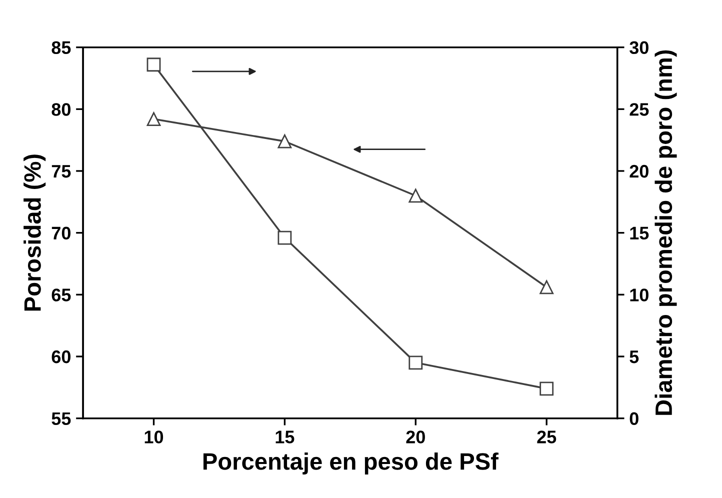 This screenshot has height=498, width=722. Describe the element at coordinates (61, 233) in the screenshot. I see `y-tick-label: 70` at that location.